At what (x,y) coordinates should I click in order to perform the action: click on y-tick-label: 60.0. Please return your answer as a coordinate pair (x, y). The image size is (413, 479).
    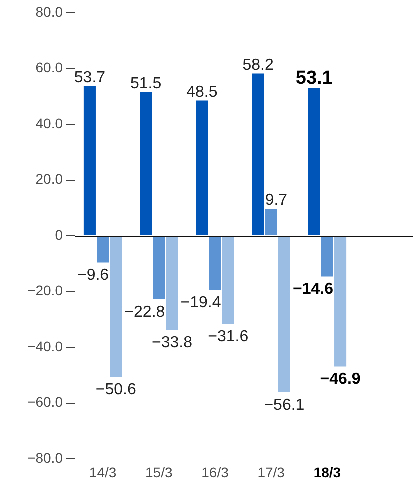
    Looking at the image, I should click on (50, 68).